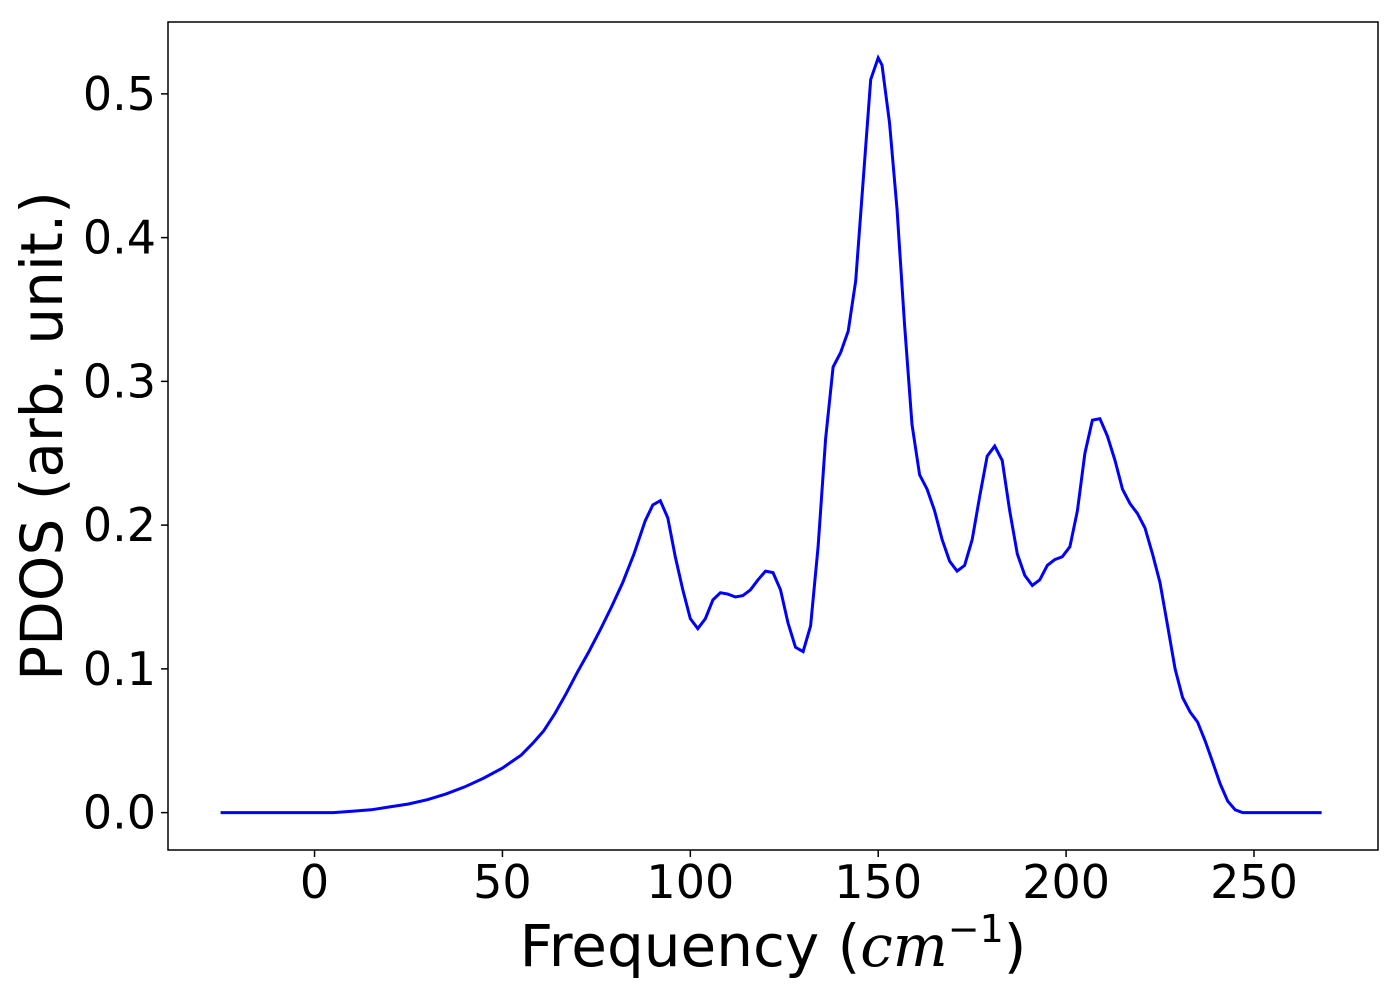 This screenshot has height=1000, width=1400. What do you see at coordinates (1015, 946) in the screenshot?
I see `x-axis-label-close: )` at bounding box center [1015, 946].